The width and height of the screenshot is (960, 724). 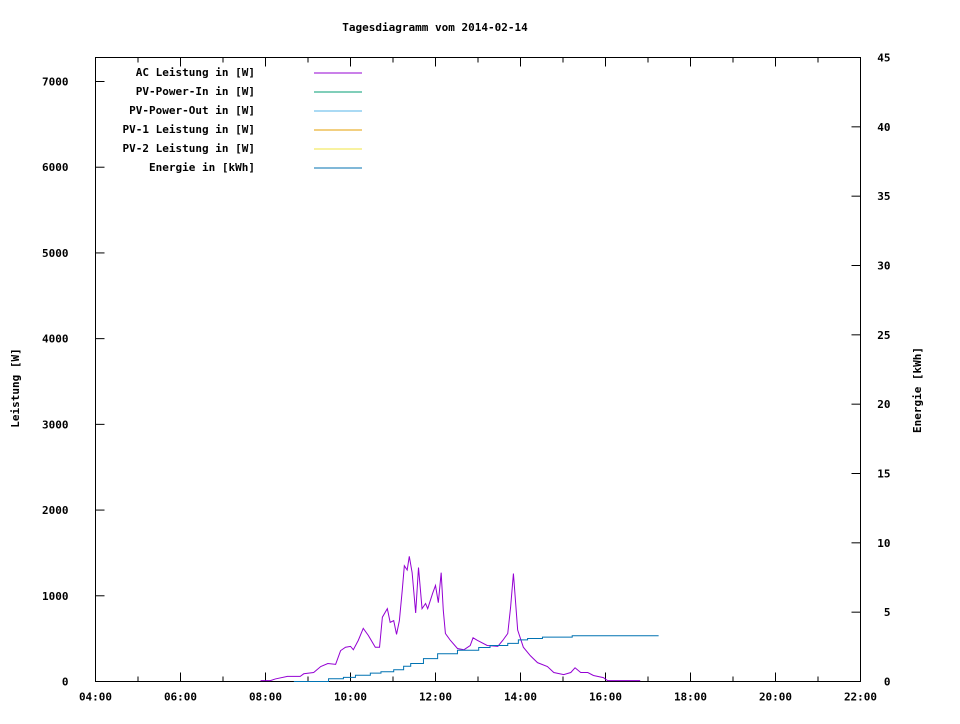 What do you see at coordinates (15, 387) in the screenshot?
I see `y-axis-label: Leistung [W]` at bounding box center [15, 387].